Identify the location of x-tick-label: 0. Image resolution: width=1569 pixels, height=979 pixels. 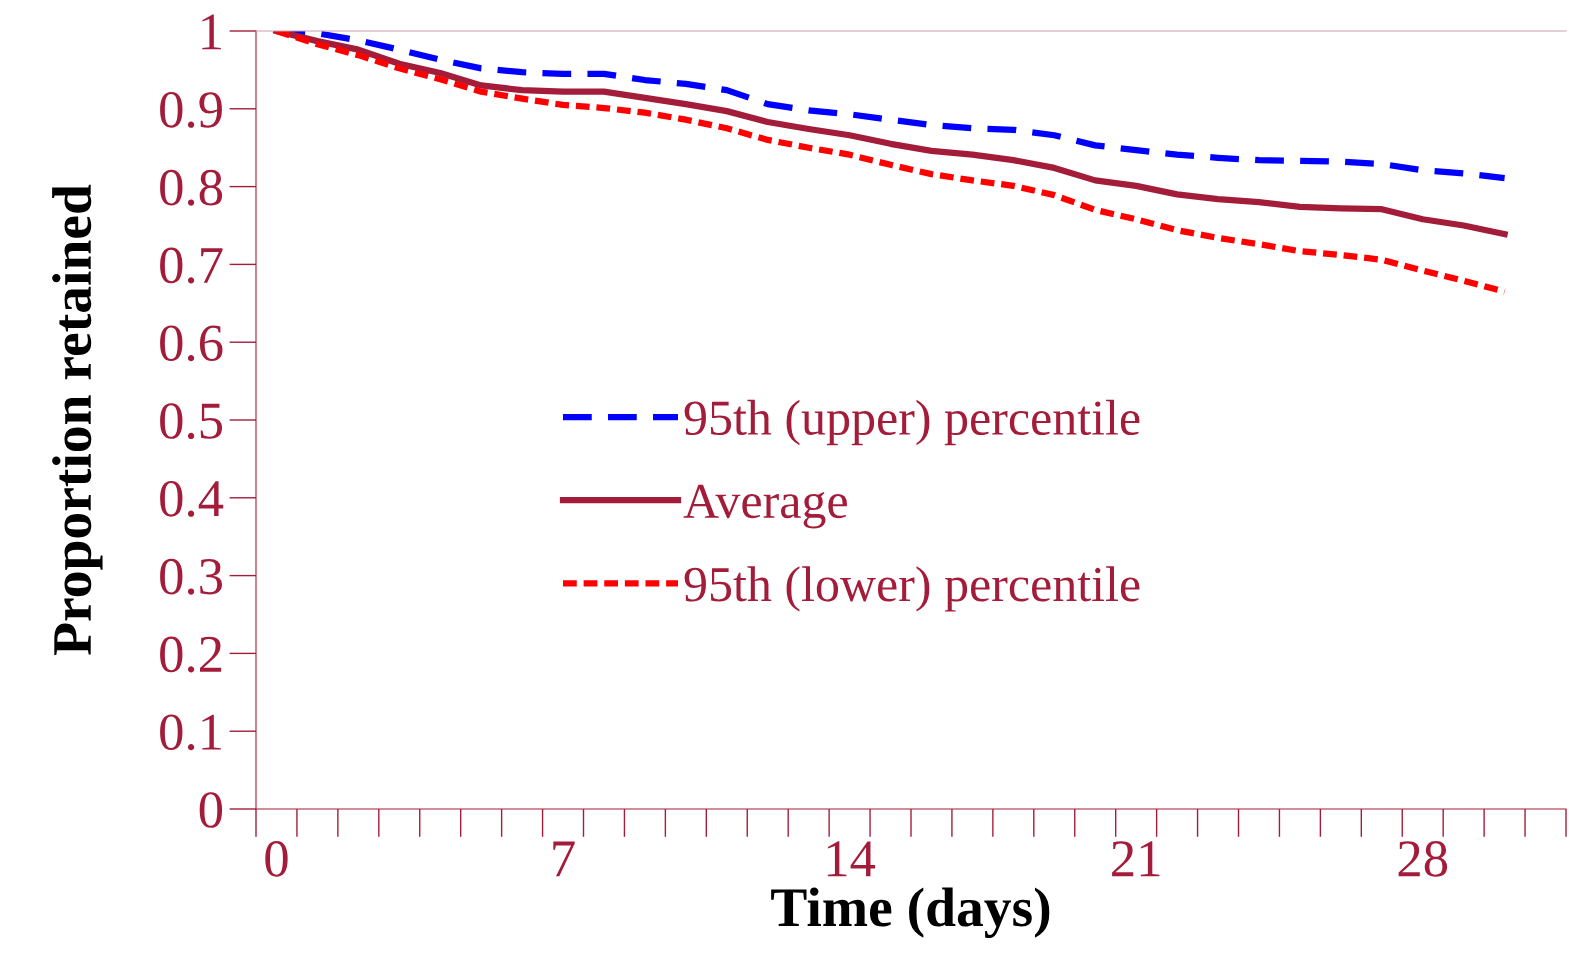
(276, 859).